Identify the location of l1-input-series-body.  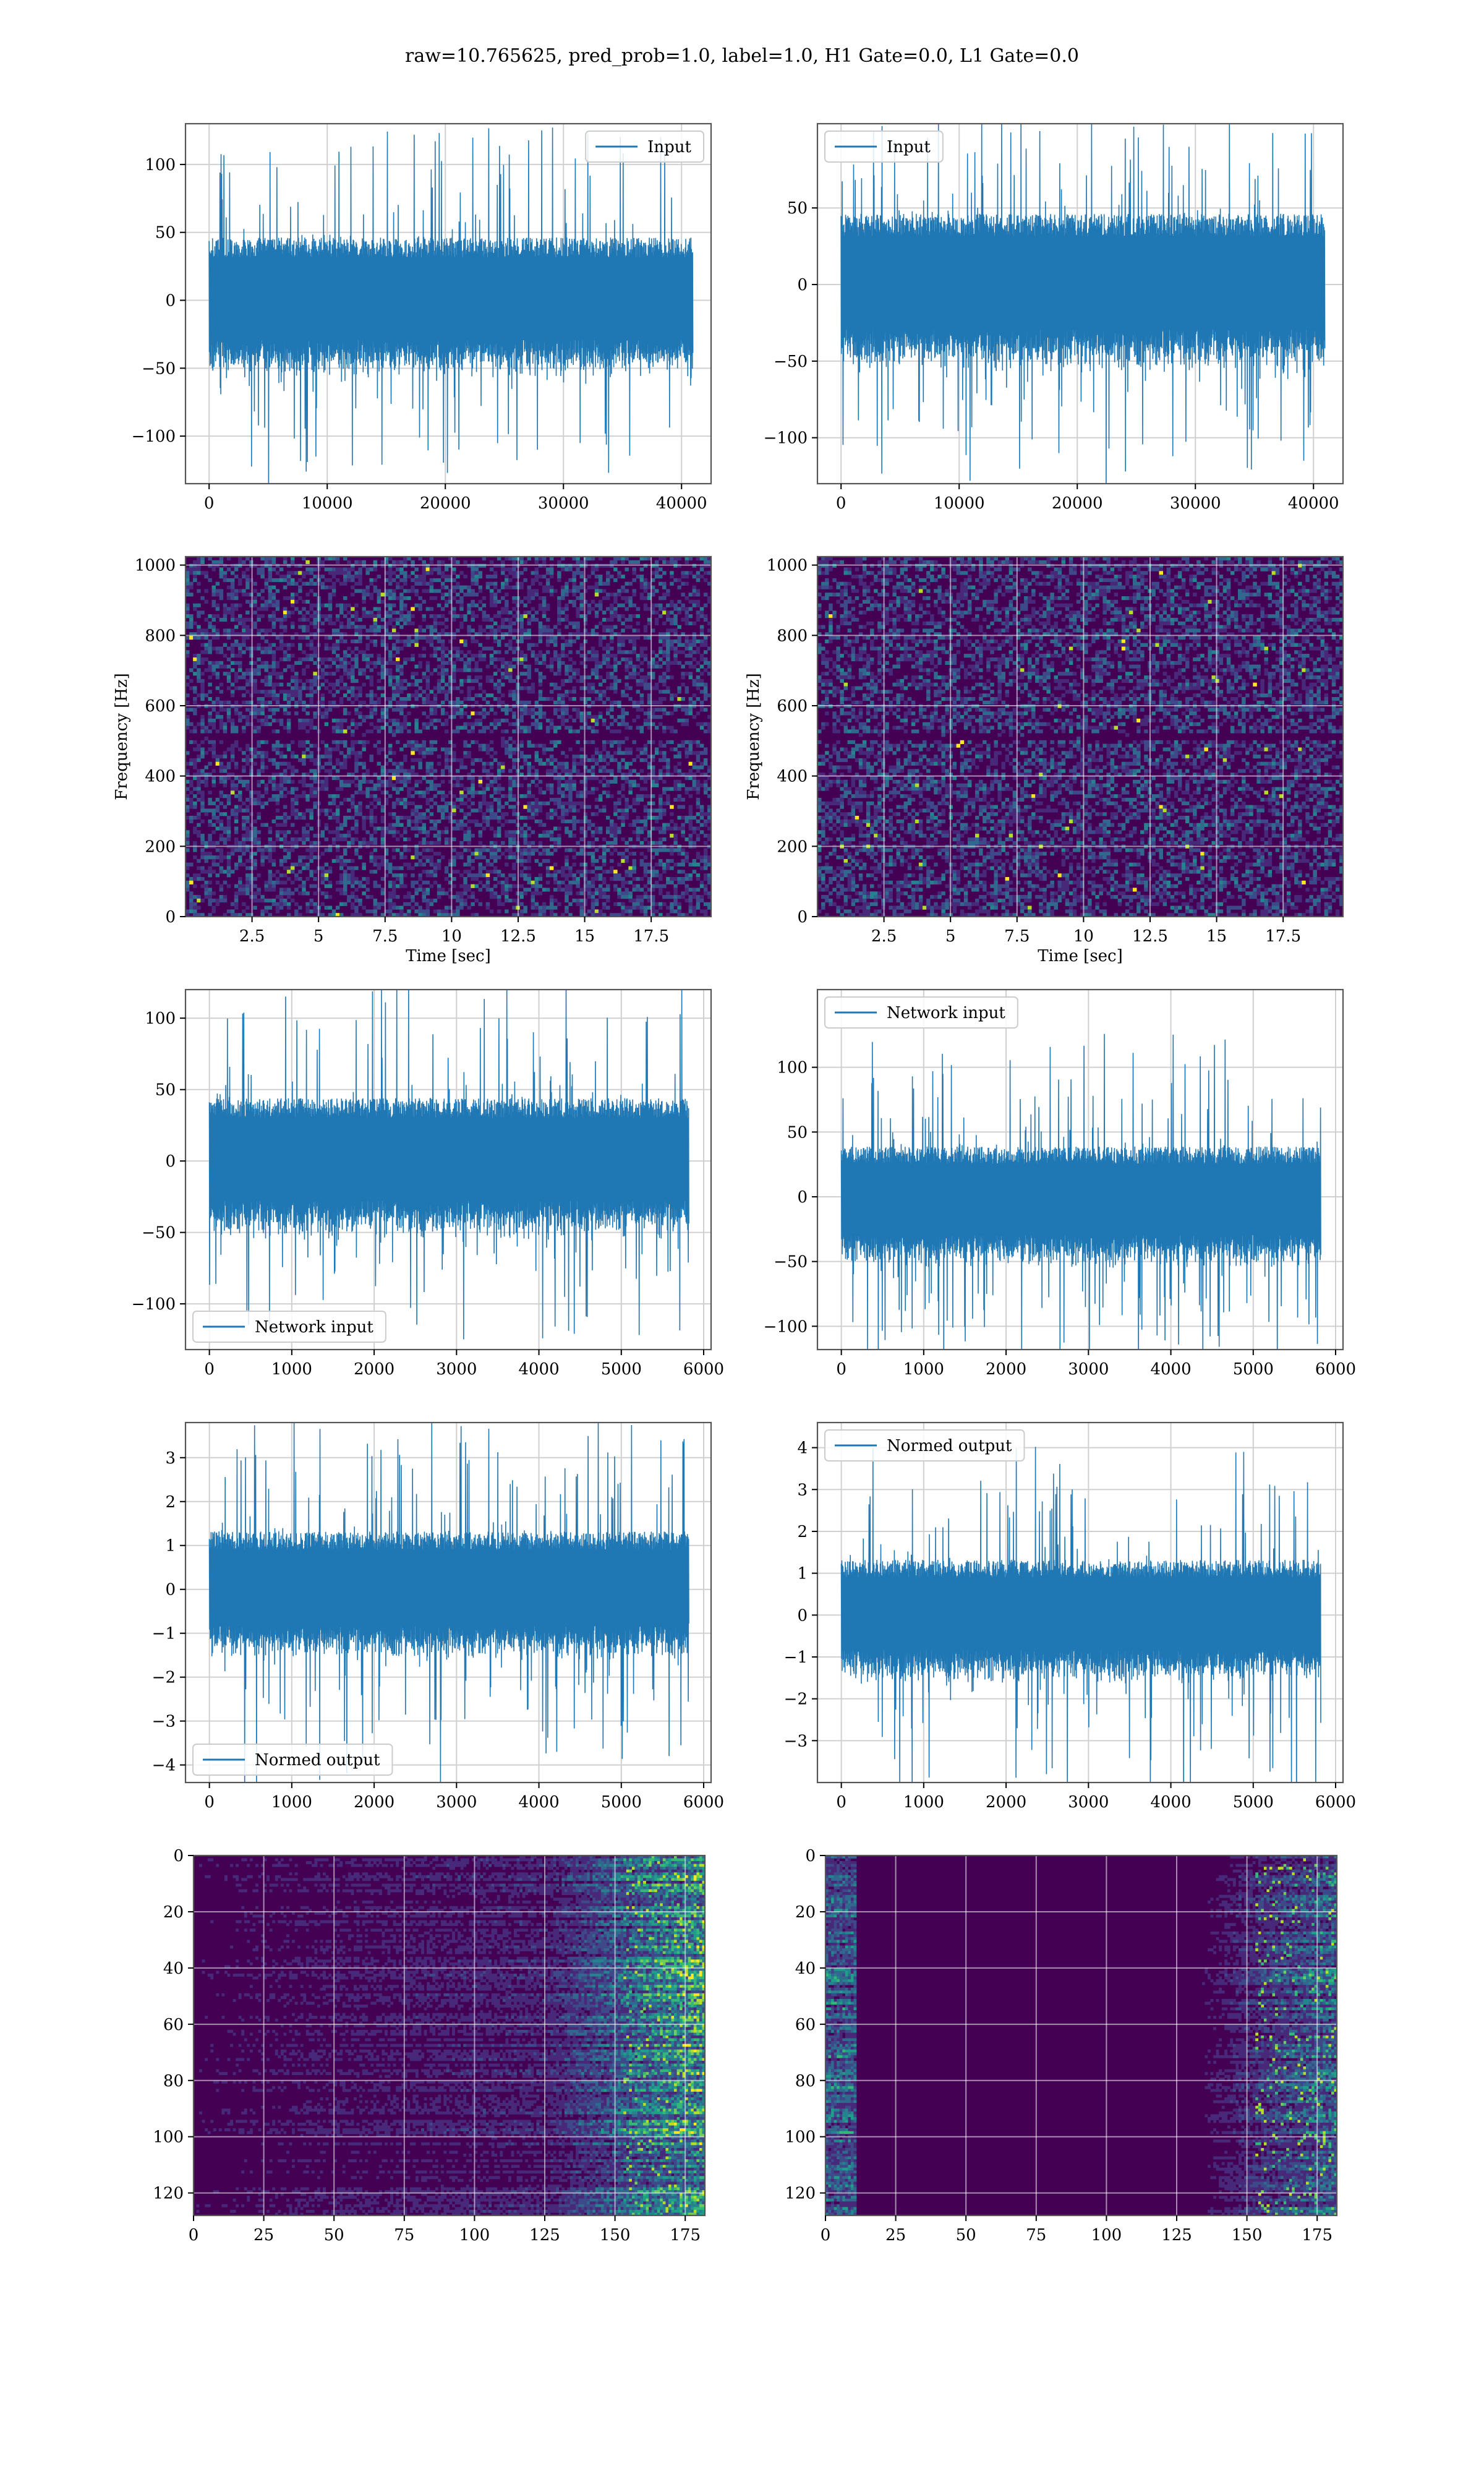
(1083, 284).